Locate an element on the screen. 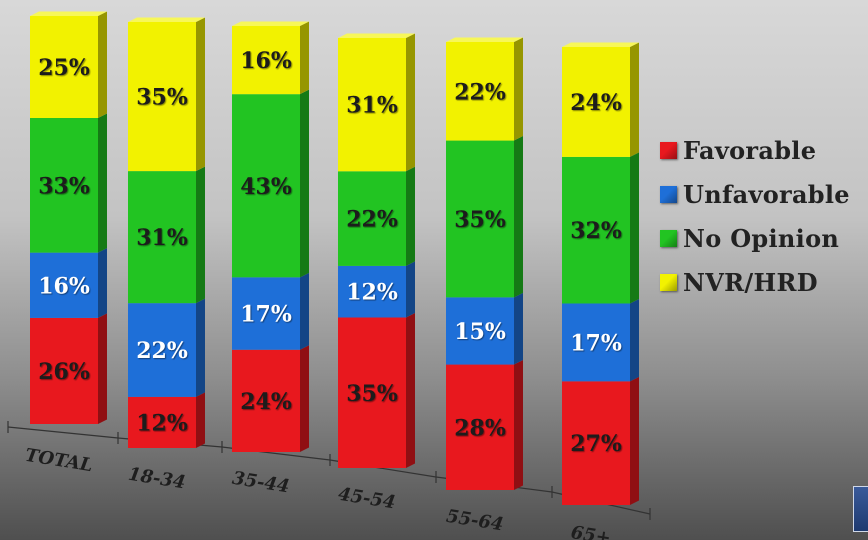 Image resolution: width=868 pixels, height=540 pixels. category-label: TOTAL is located at coordinates (59, 460).